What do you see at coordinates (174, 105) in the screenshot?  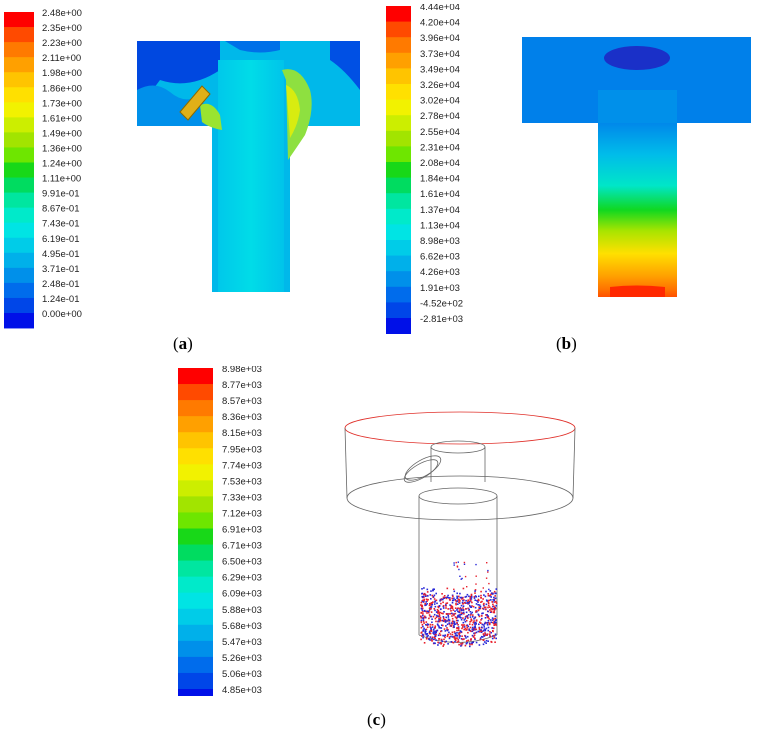 I see `low-velocity-zone-left2` at bounding box center [174, 105].